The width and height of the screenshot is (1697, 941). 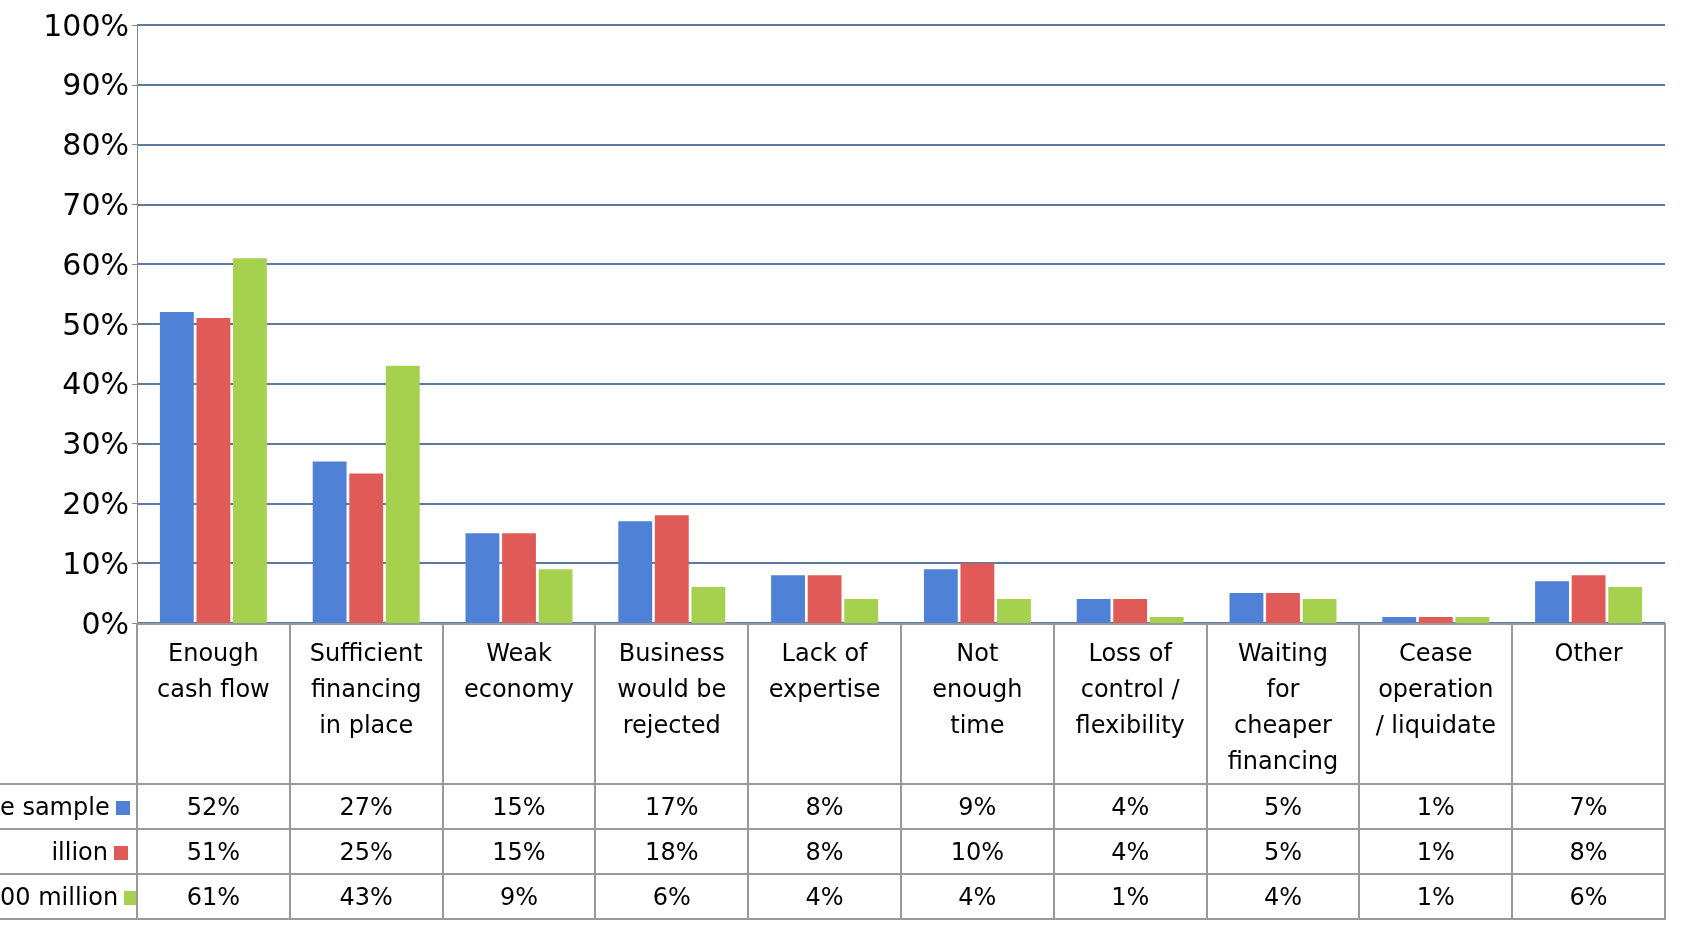 I want to click on data-label: 27%, so click(x=366, y=806).